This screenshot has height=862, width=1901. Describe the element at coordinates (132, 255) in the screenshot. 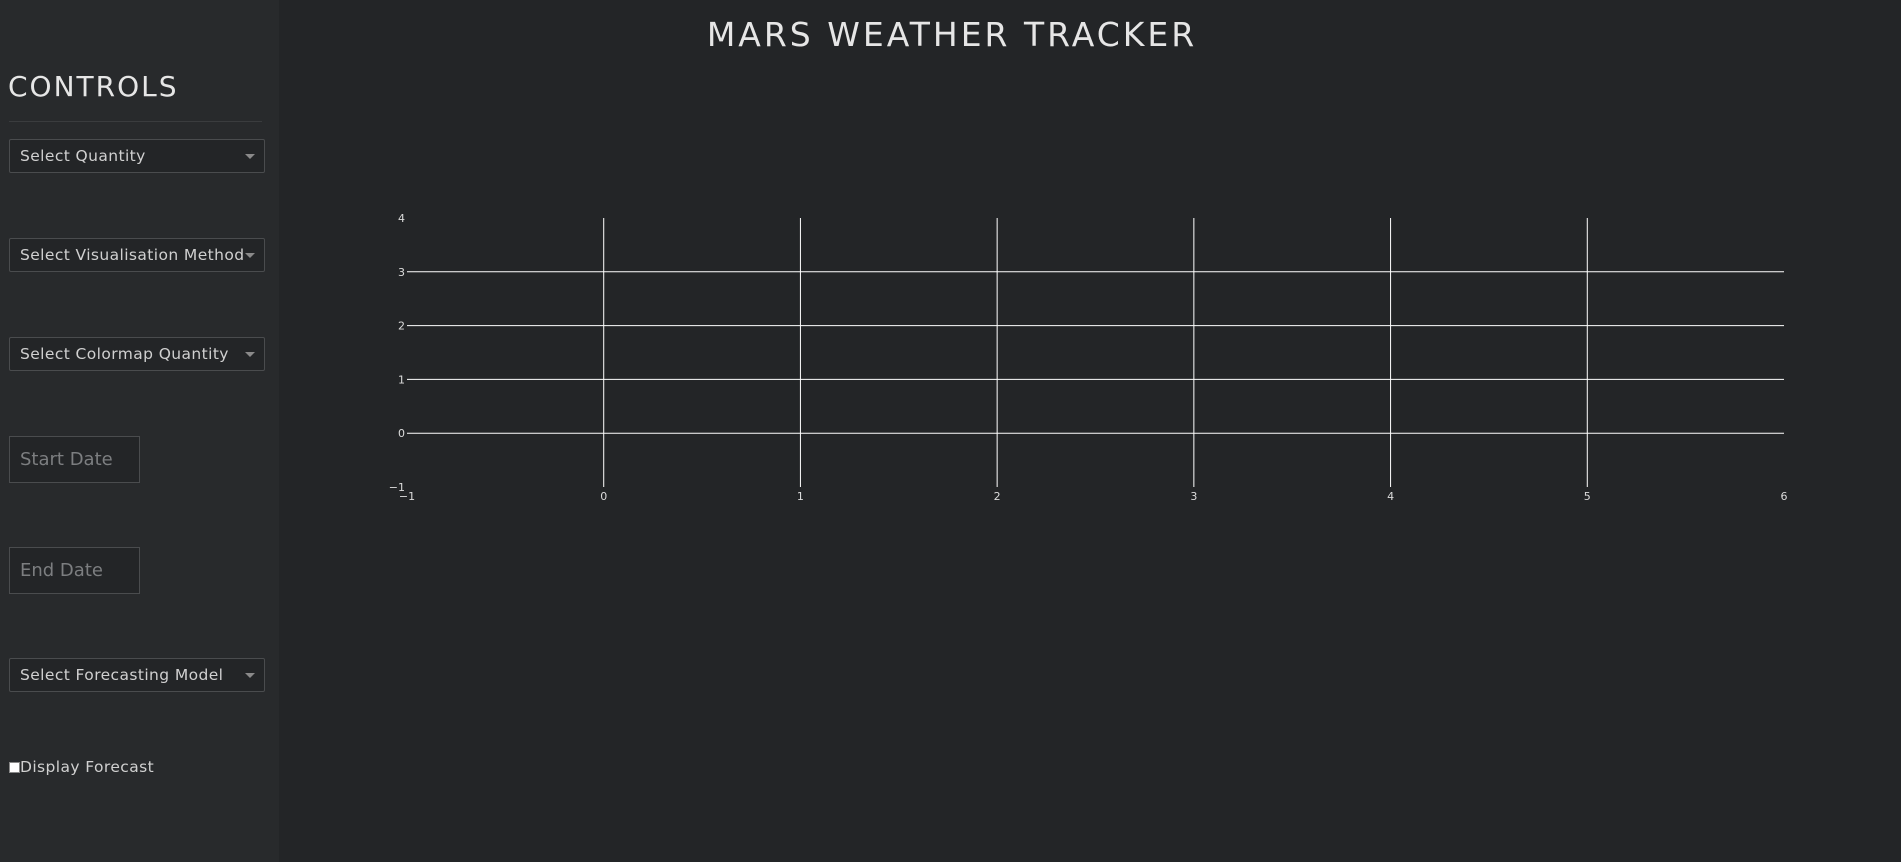

I see `visualisation-dropdown-label: Select Visualisation Method` at that location.